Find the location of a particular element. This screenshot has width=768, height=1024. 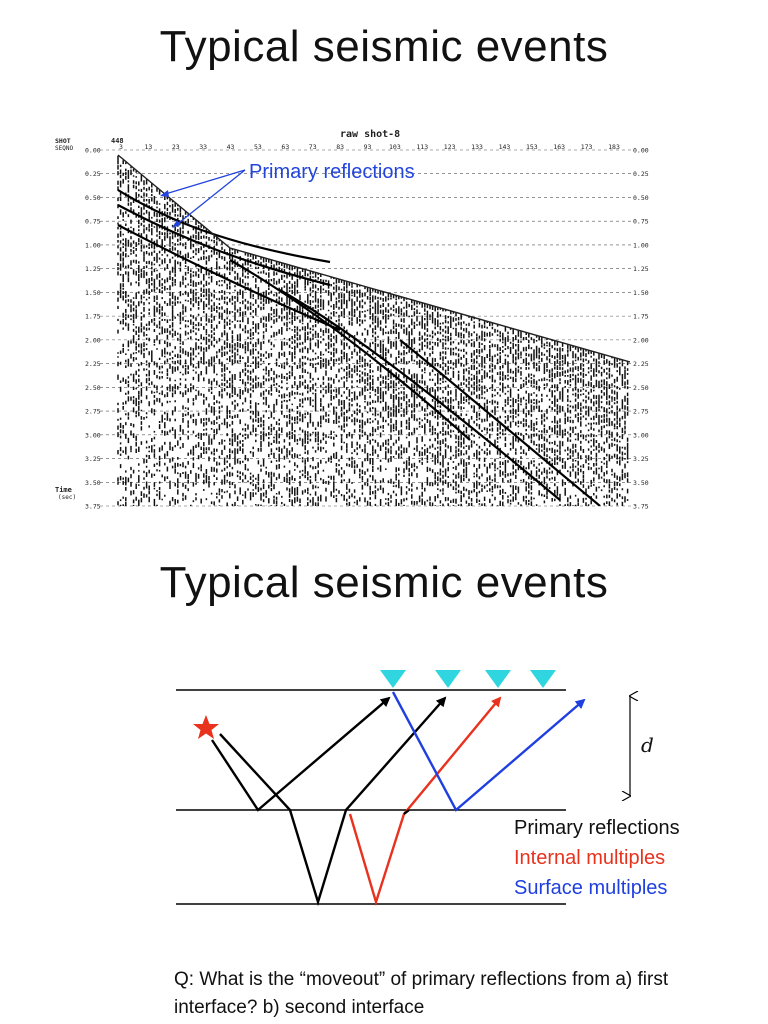

trace-tick-label: 133 is located at coordinates (477, 147).